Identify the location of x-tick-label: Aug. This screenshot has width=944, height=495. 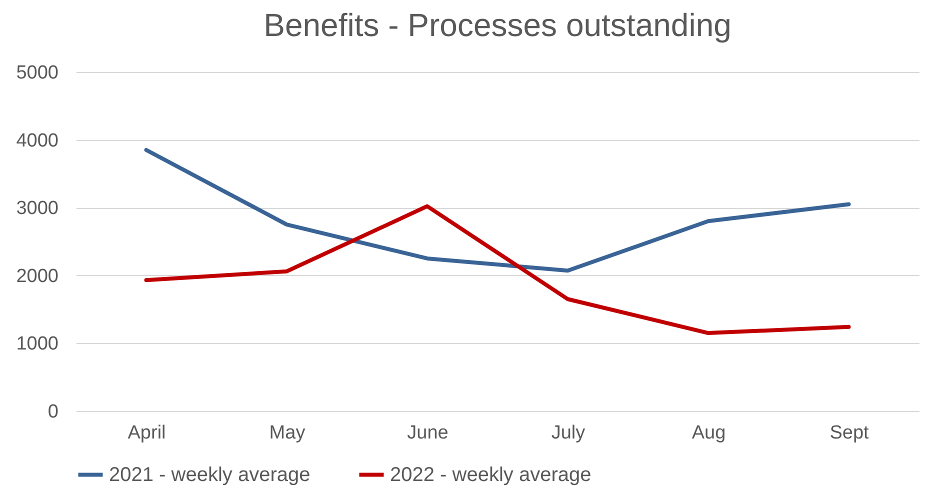
(709, 433).